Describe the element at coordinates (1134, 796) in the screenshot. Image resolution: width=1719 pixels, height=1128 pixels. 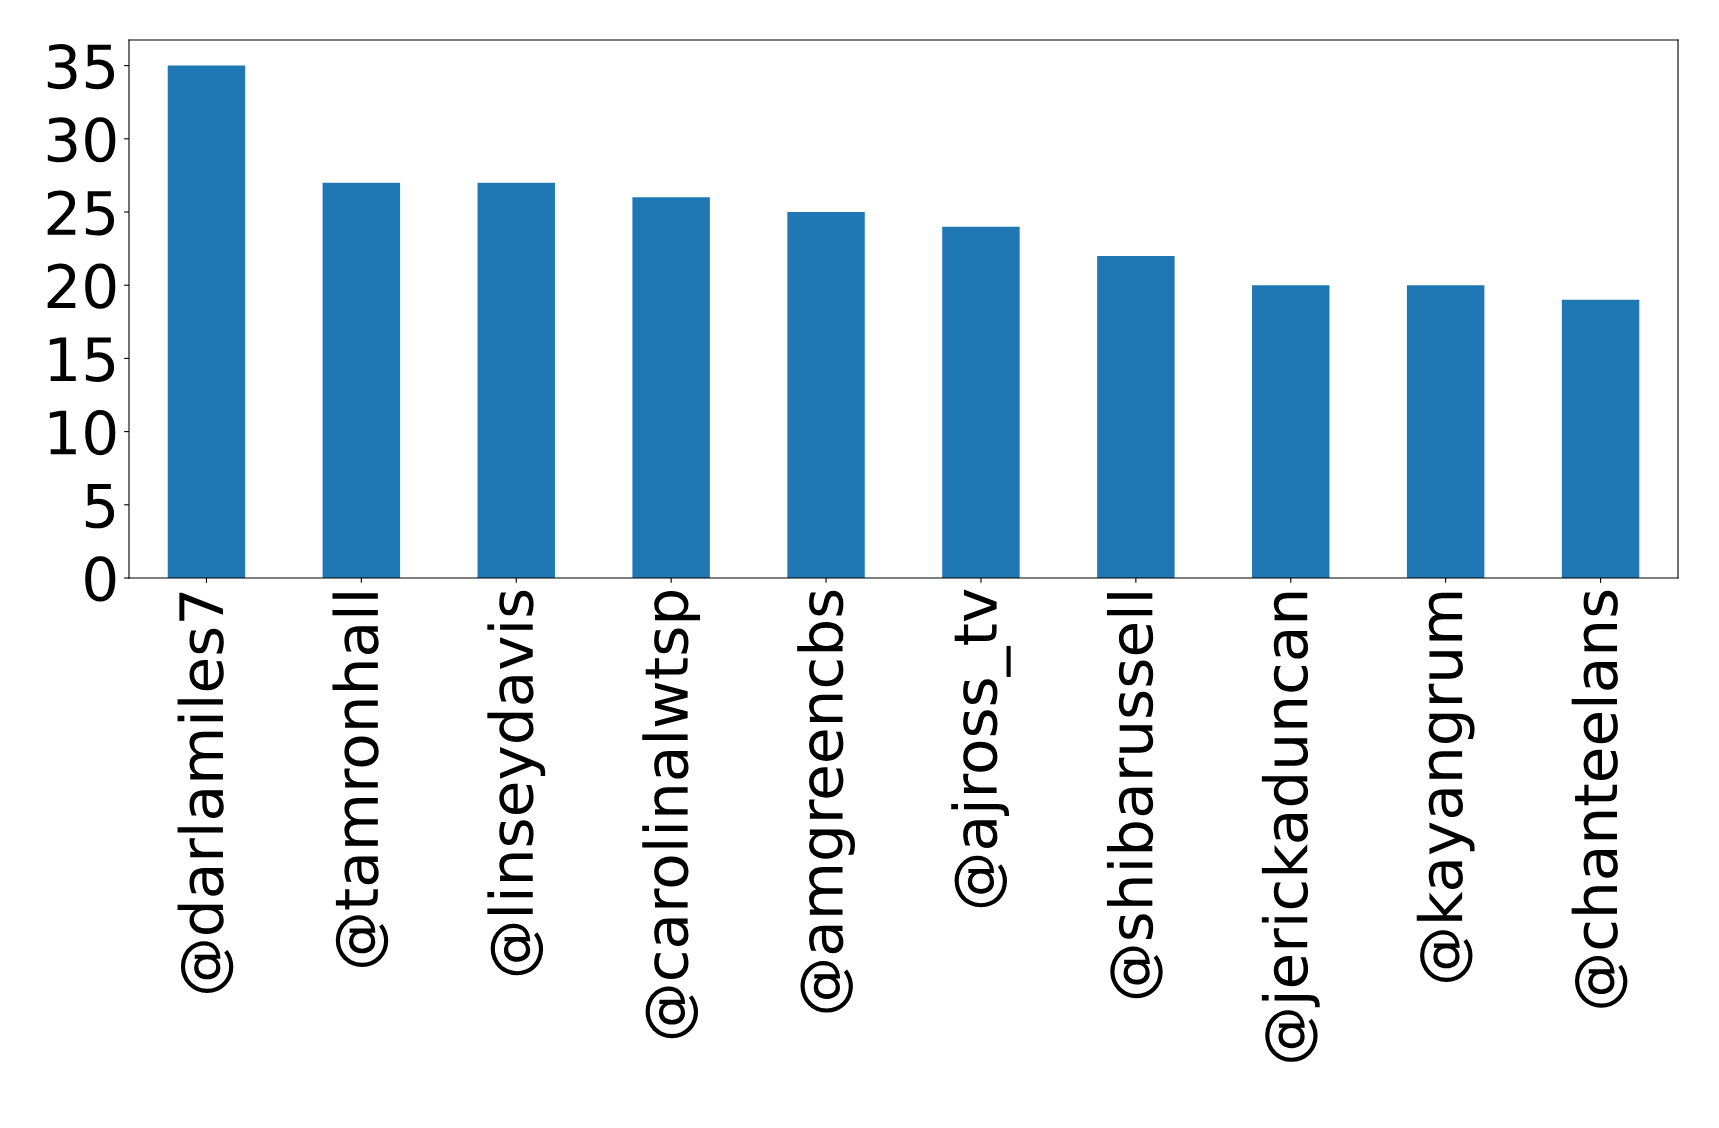
I see `x-tick-label: @shibarussell` at that location.